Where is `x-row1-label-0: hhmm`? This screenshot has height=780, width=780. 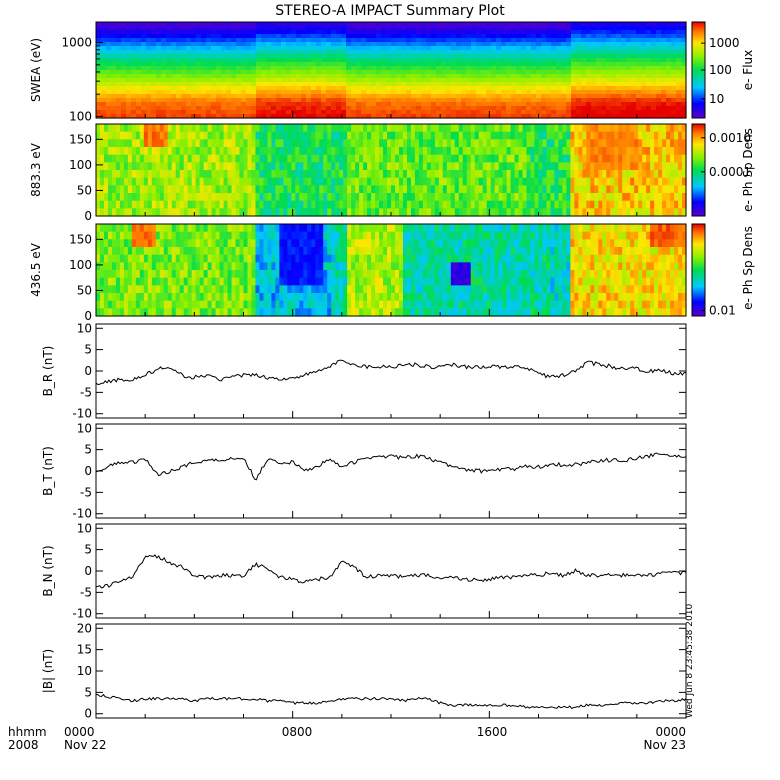
x-row1-label-0: hhmm is located at coordinates (27, 732).